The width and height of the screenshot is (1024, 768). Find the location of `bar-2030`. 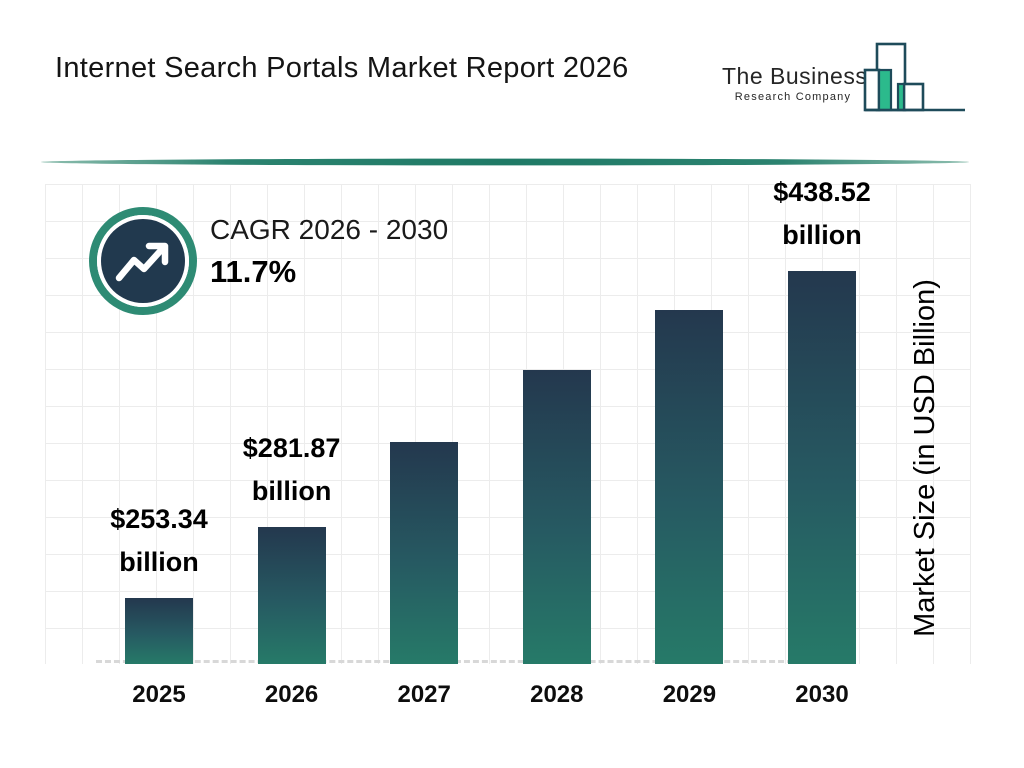

bar-2030 is located at coordinates (822, 467).